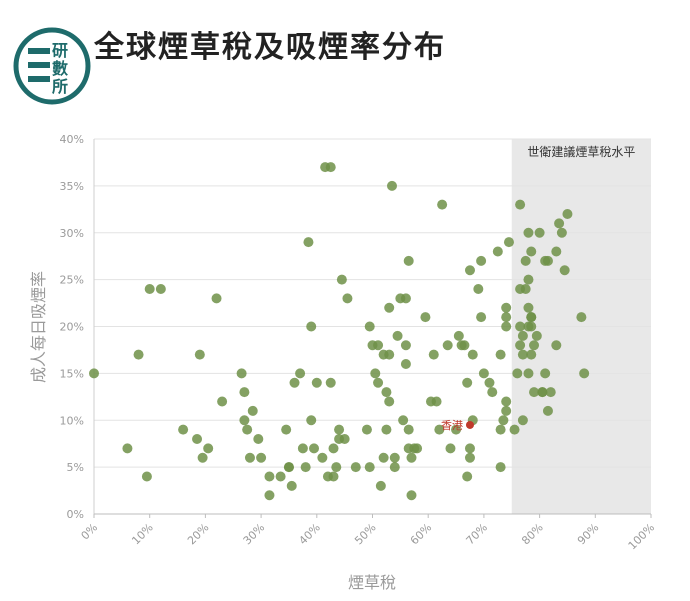 This screenshot has height=601, width=690. What do you see at coordinates (75, 467) in the screenshot?
I see `y-tick-label: 5%` at bounding box center [75, 467].